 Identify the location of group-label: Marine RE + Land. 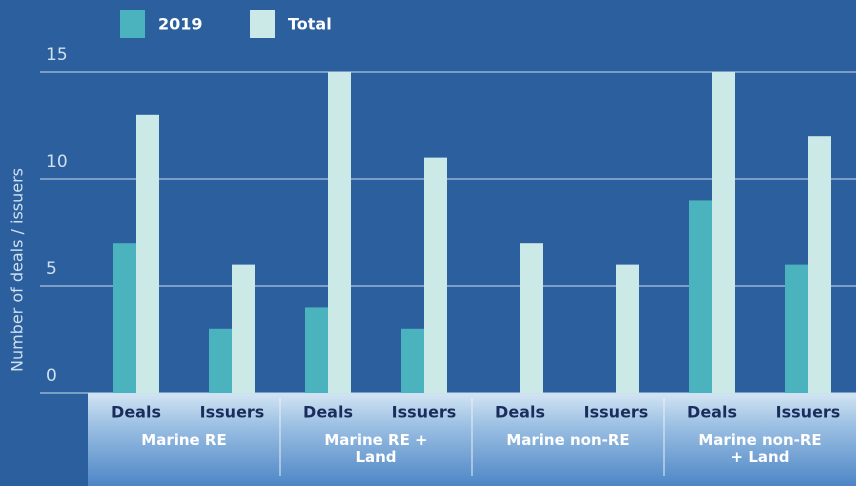
(376, 448).